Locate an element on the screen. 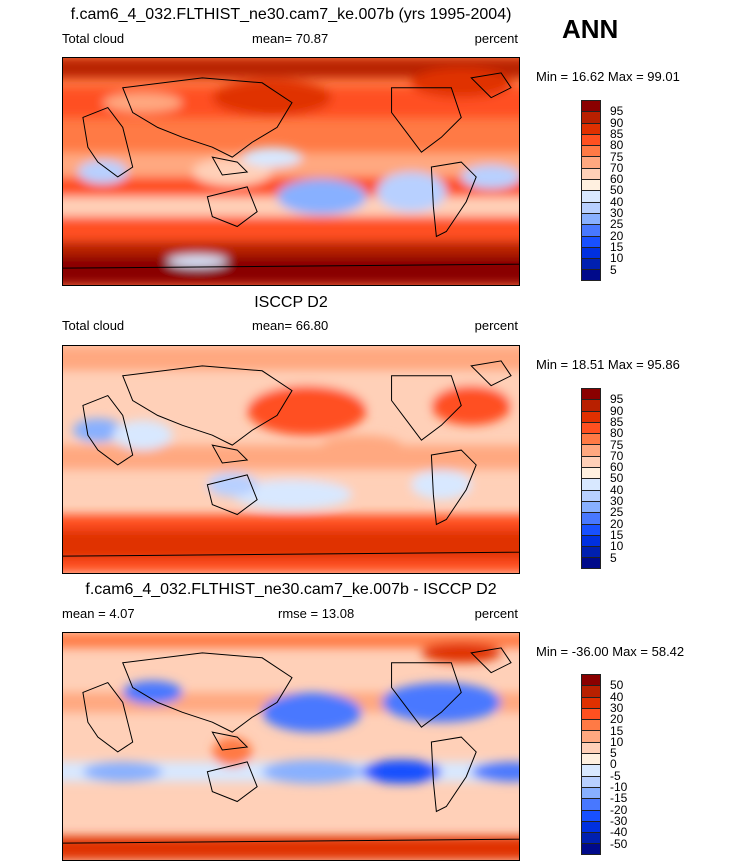 The image size is (732, 865). colorbar-tick-label: -20 is located at coordinates (619, 809).